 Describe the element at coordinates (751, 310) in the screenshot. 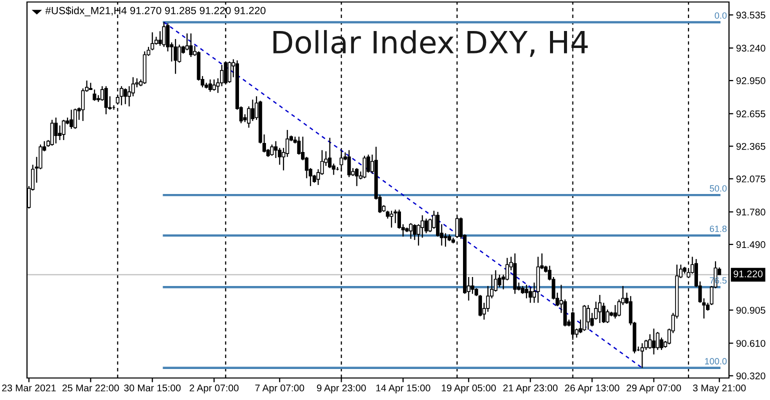

I see `y-tick-label: 90.905` at that location.